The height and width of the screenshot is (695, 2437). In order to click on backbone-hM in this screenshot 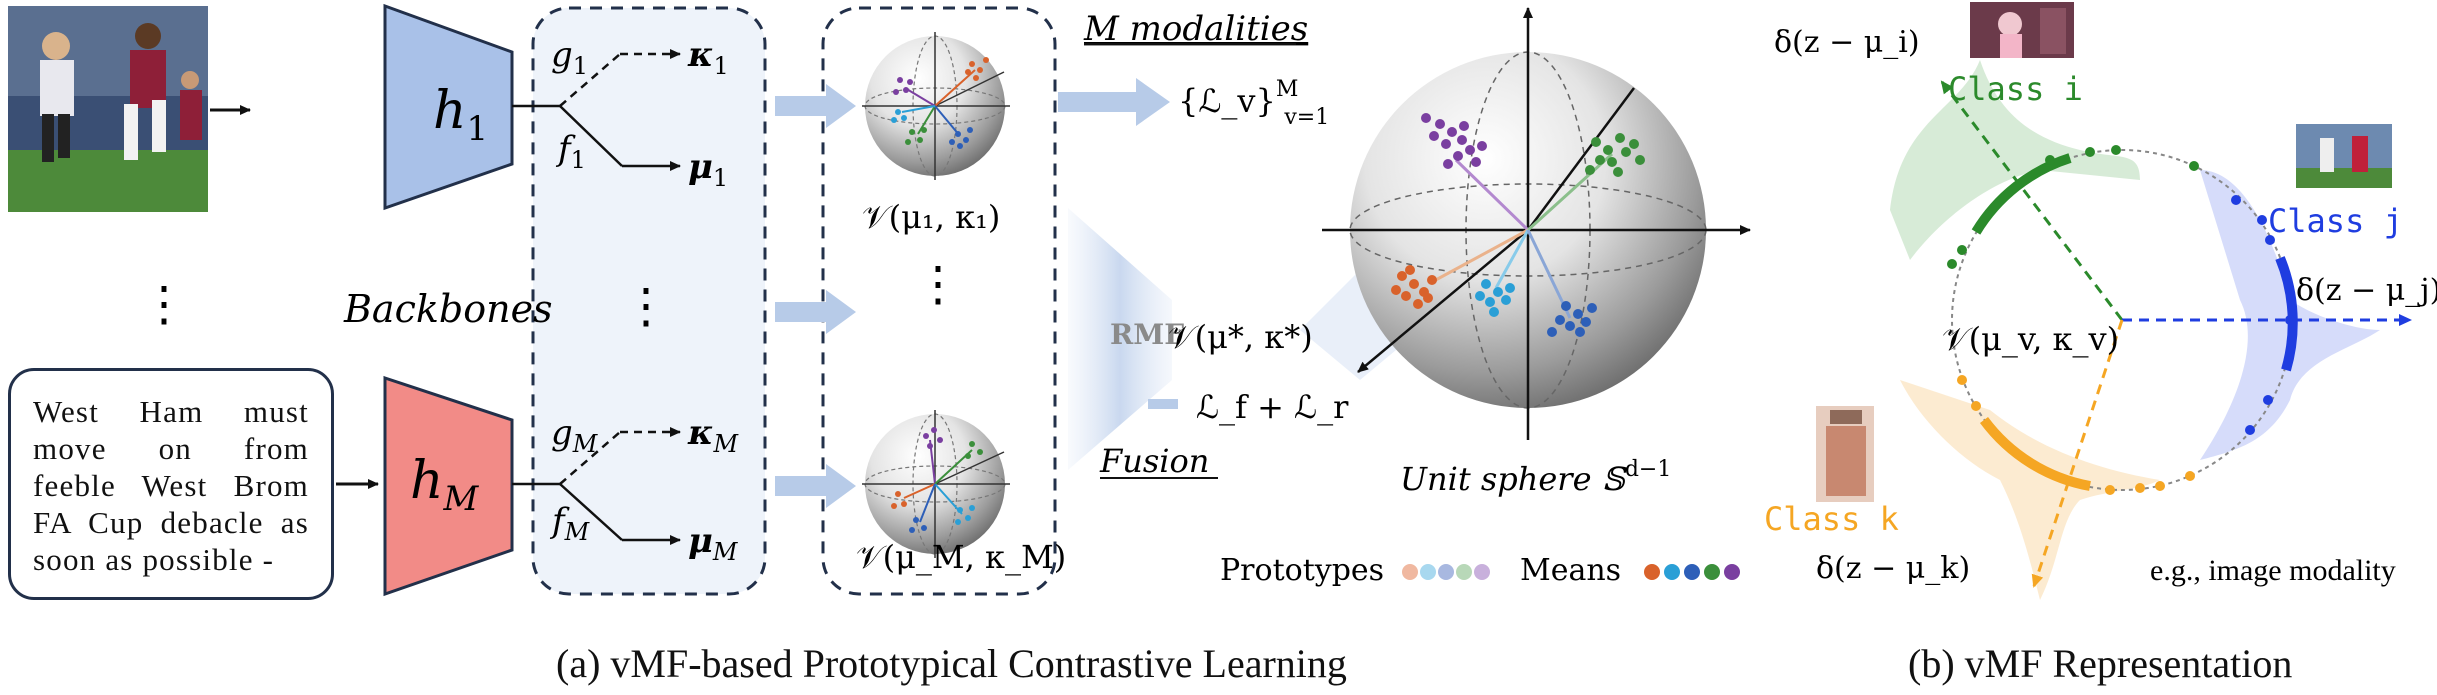, I will do `click(448, 486)`.